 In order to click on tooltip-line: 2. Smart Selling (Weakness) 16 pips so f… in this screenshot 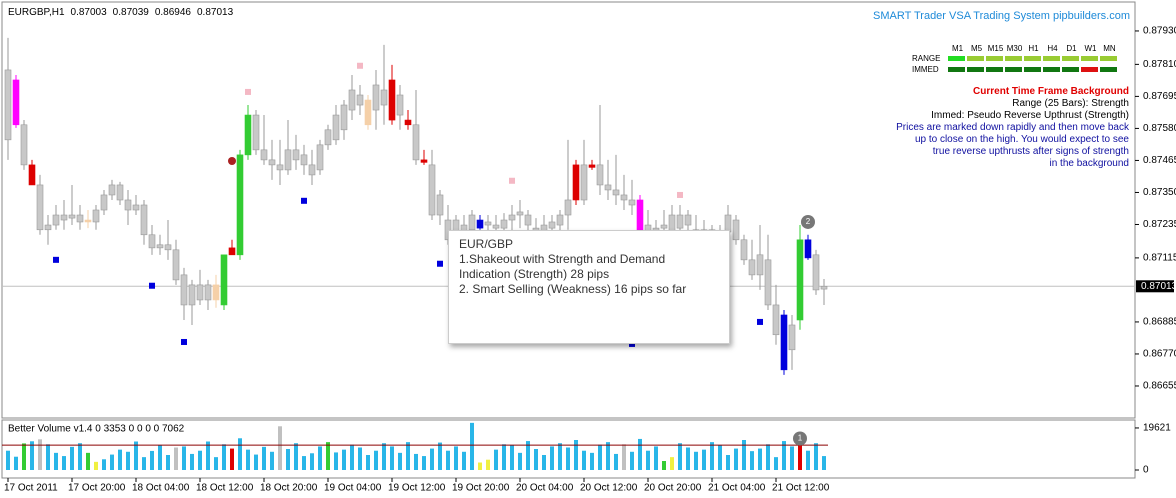, I will do `click(573, 289)`.